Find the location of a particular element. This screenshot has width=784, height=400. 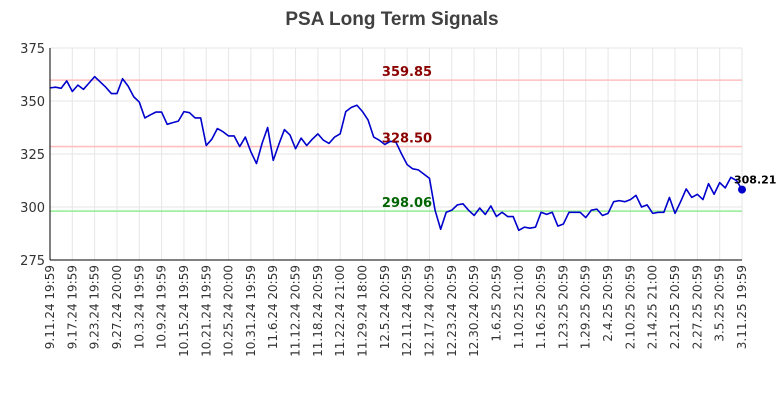

x-tick-label: 12.11.24 20:59 is located at coordinates (407, 311).